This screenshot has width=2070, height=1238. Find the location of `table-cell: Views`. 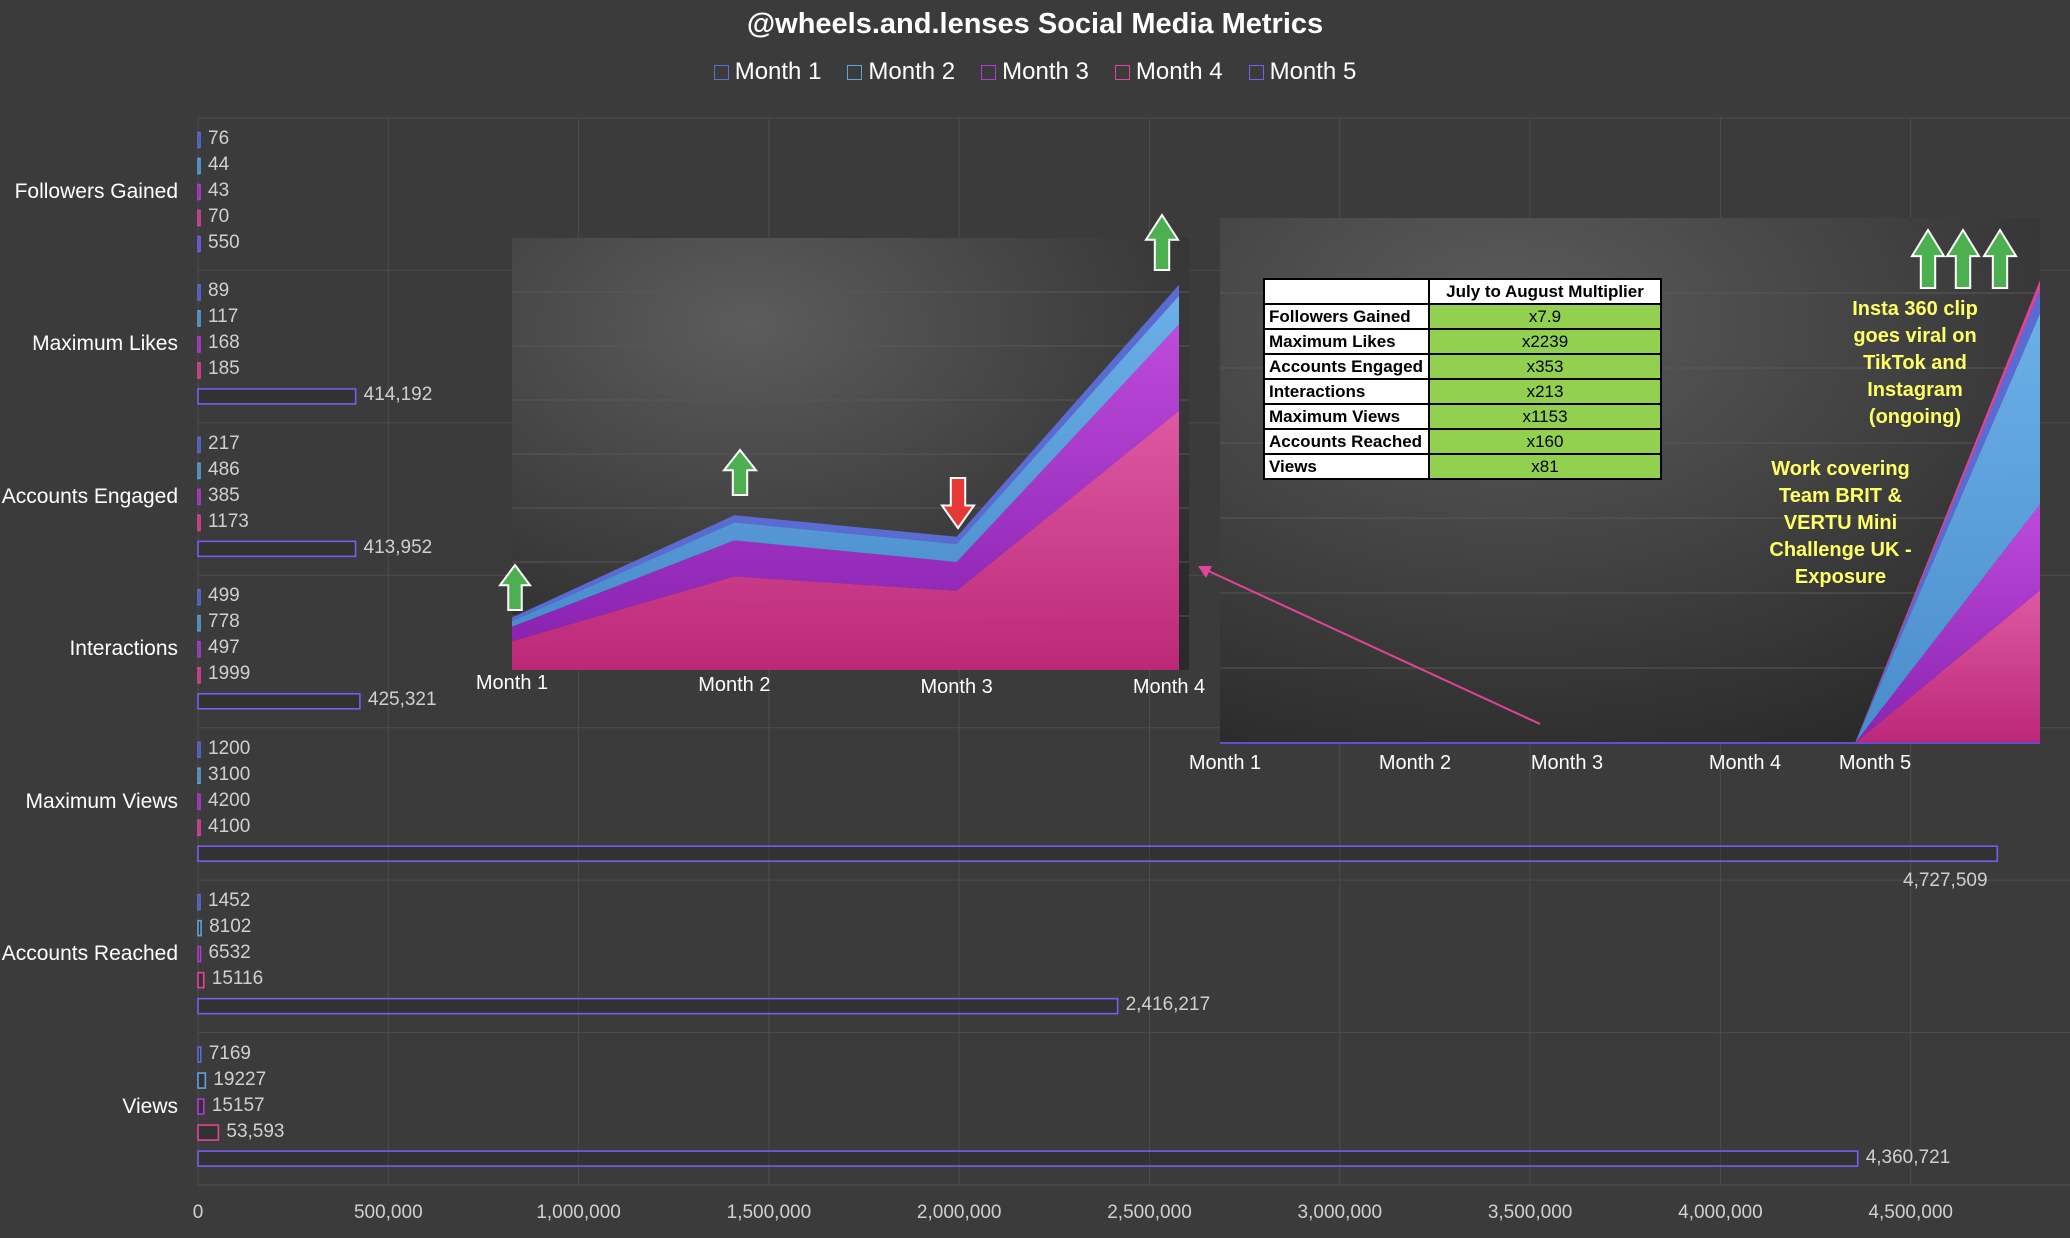

table-cell: Views is located at coordinates (1346, 466).